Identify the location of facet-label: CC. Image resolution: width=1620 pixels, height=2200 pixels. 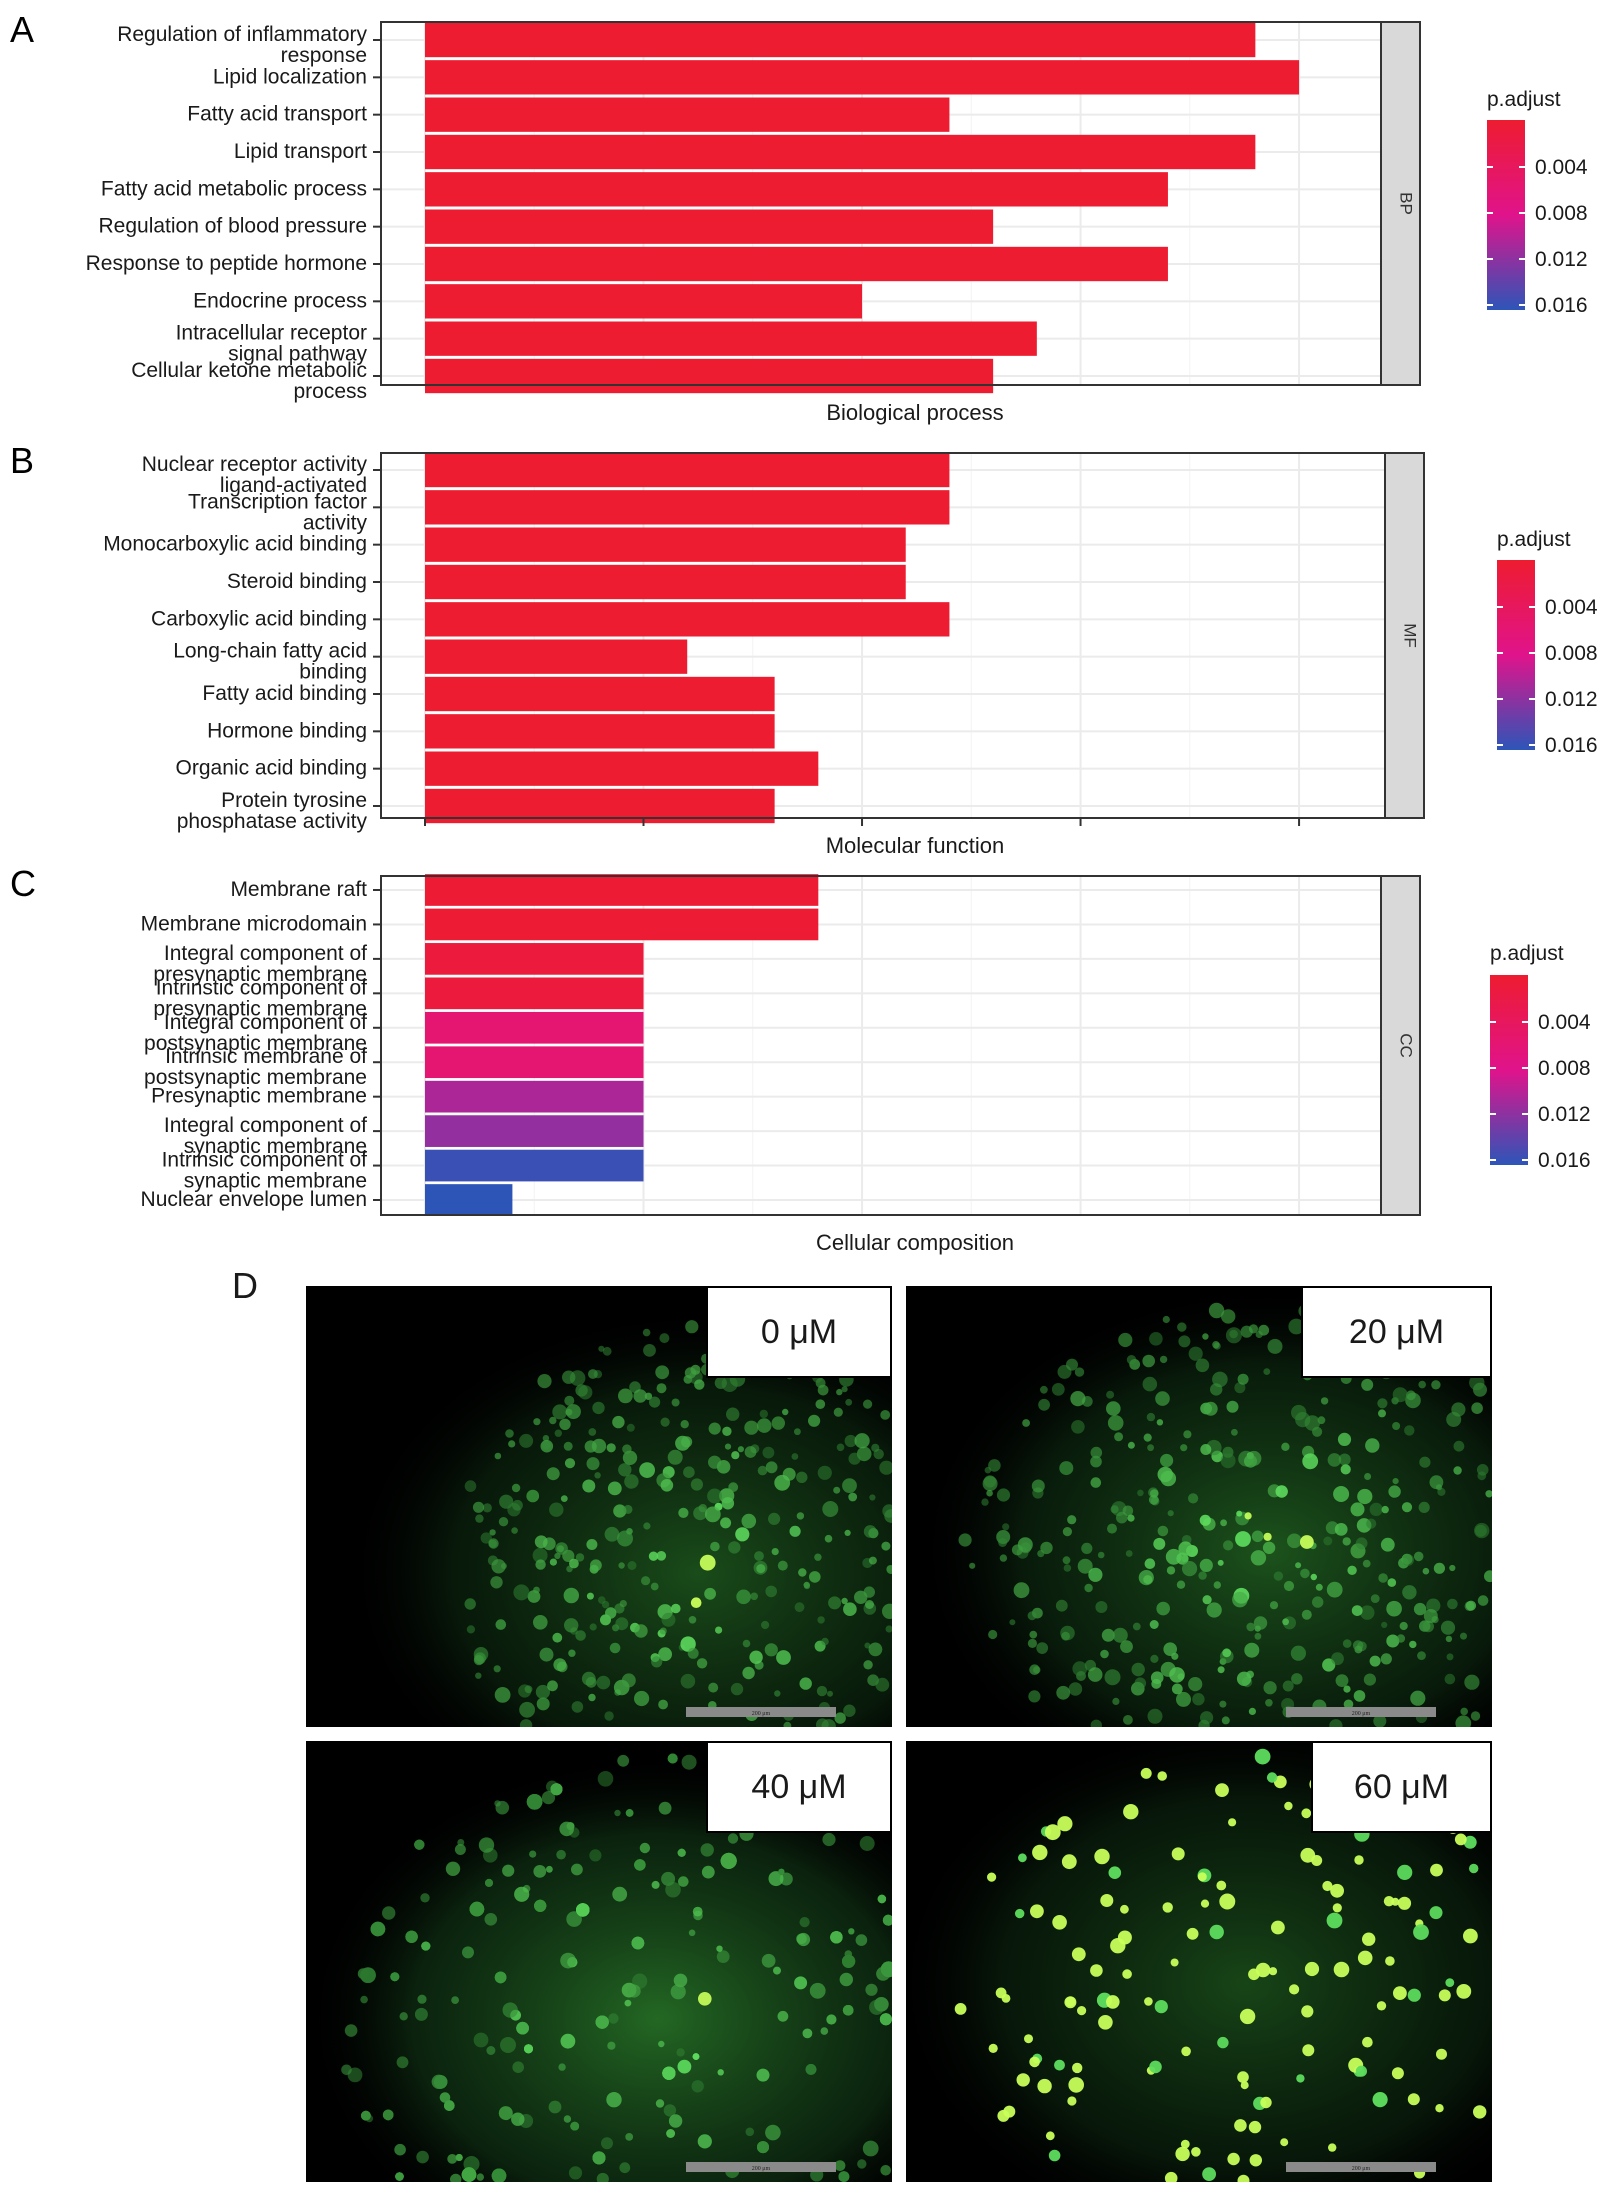
(1406, 1045).